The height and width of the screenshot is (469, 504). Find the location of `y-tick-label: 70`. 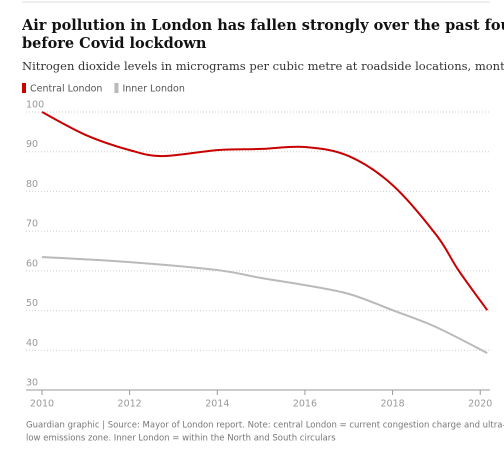

y-tick-label: 70 is located at coordinates (32, 224).